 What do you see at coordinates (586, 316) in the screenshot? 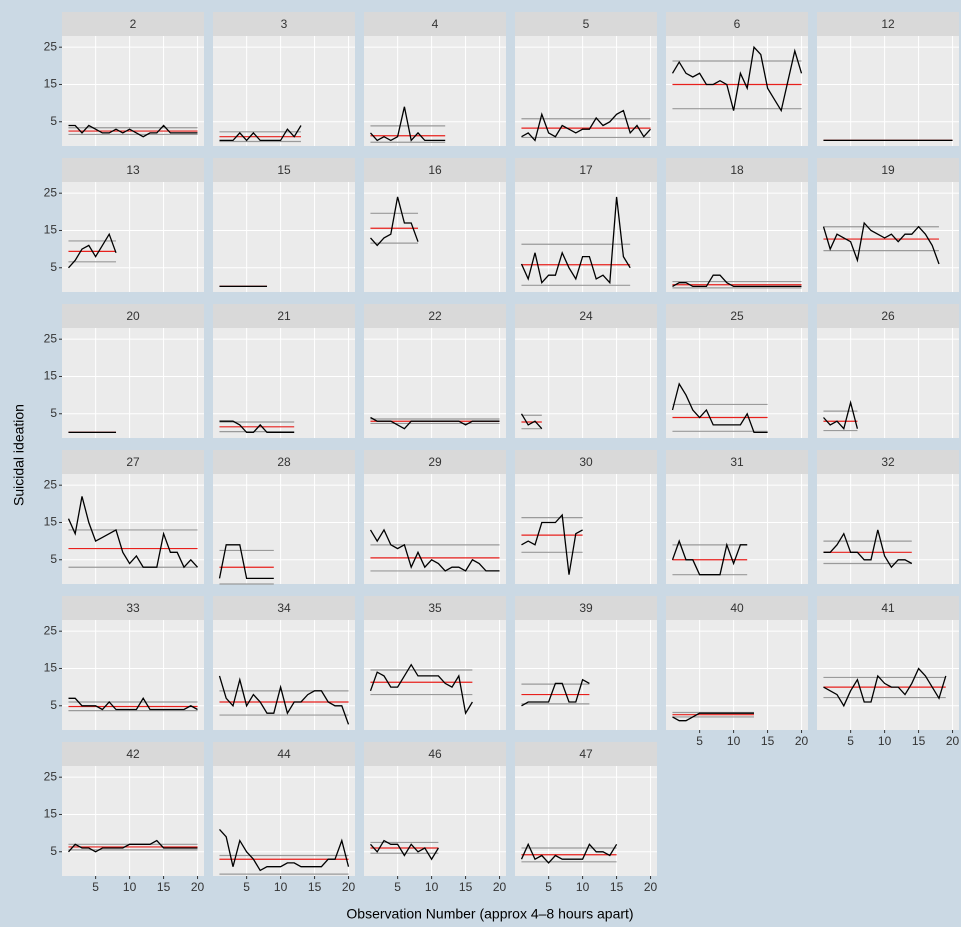
I see `strip-label: 24` at bounding box center [586, 316].